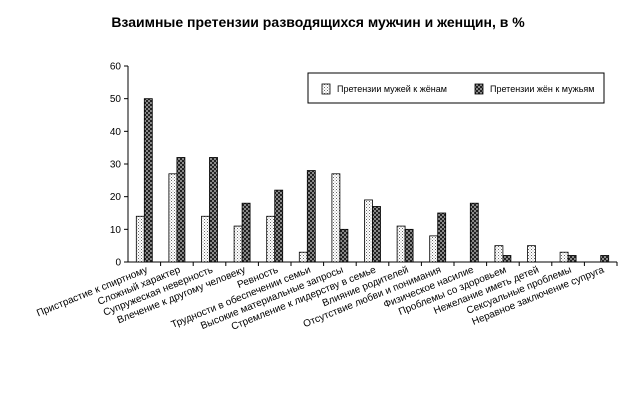  Describe the element at coordinates (118, 263) in the screenshot. I see `y-tick-label: 0` at that location.